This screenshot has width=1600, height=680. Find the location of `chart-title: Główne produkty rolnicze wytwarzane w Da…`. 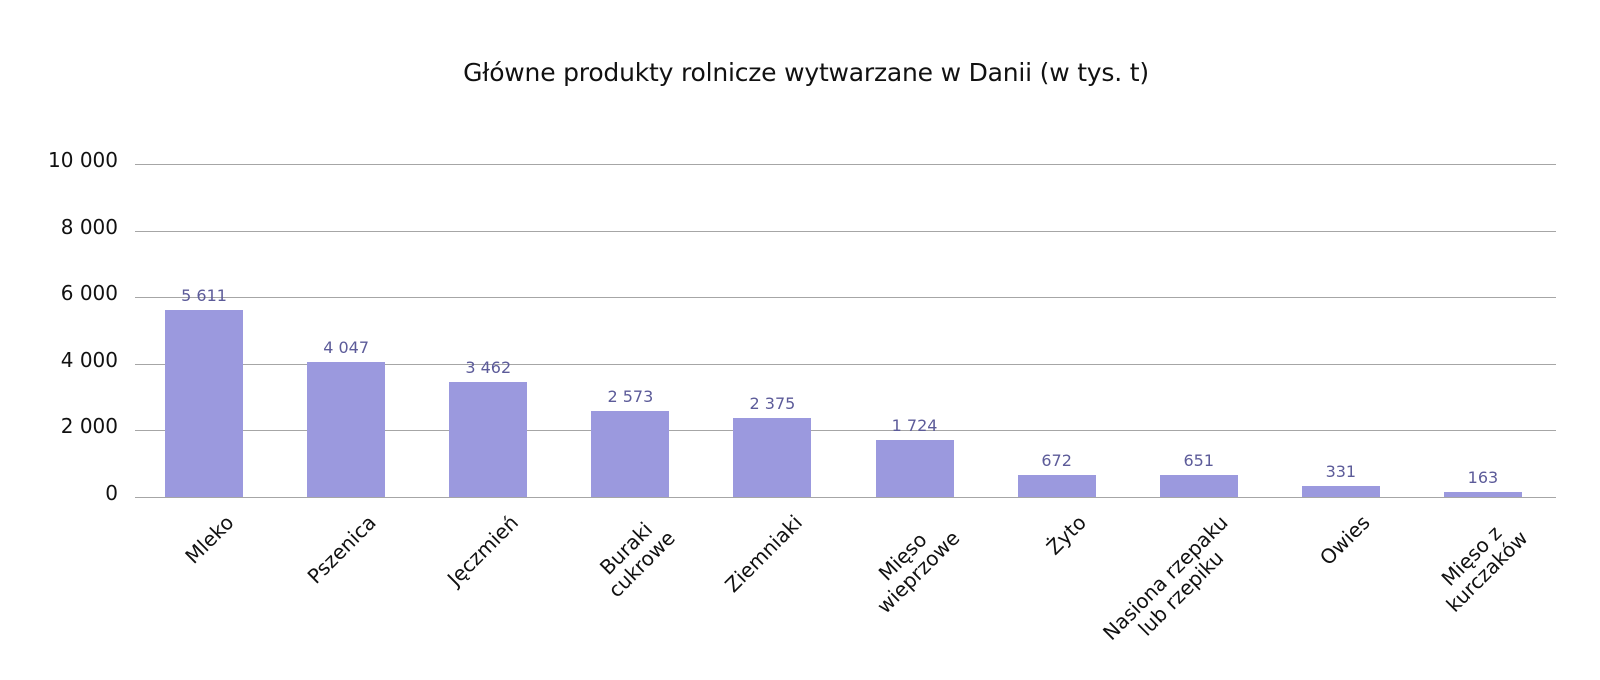

chart-title: Główne produkty rolnicze wytwarzane w Da… is located at coordinates (806, 72).